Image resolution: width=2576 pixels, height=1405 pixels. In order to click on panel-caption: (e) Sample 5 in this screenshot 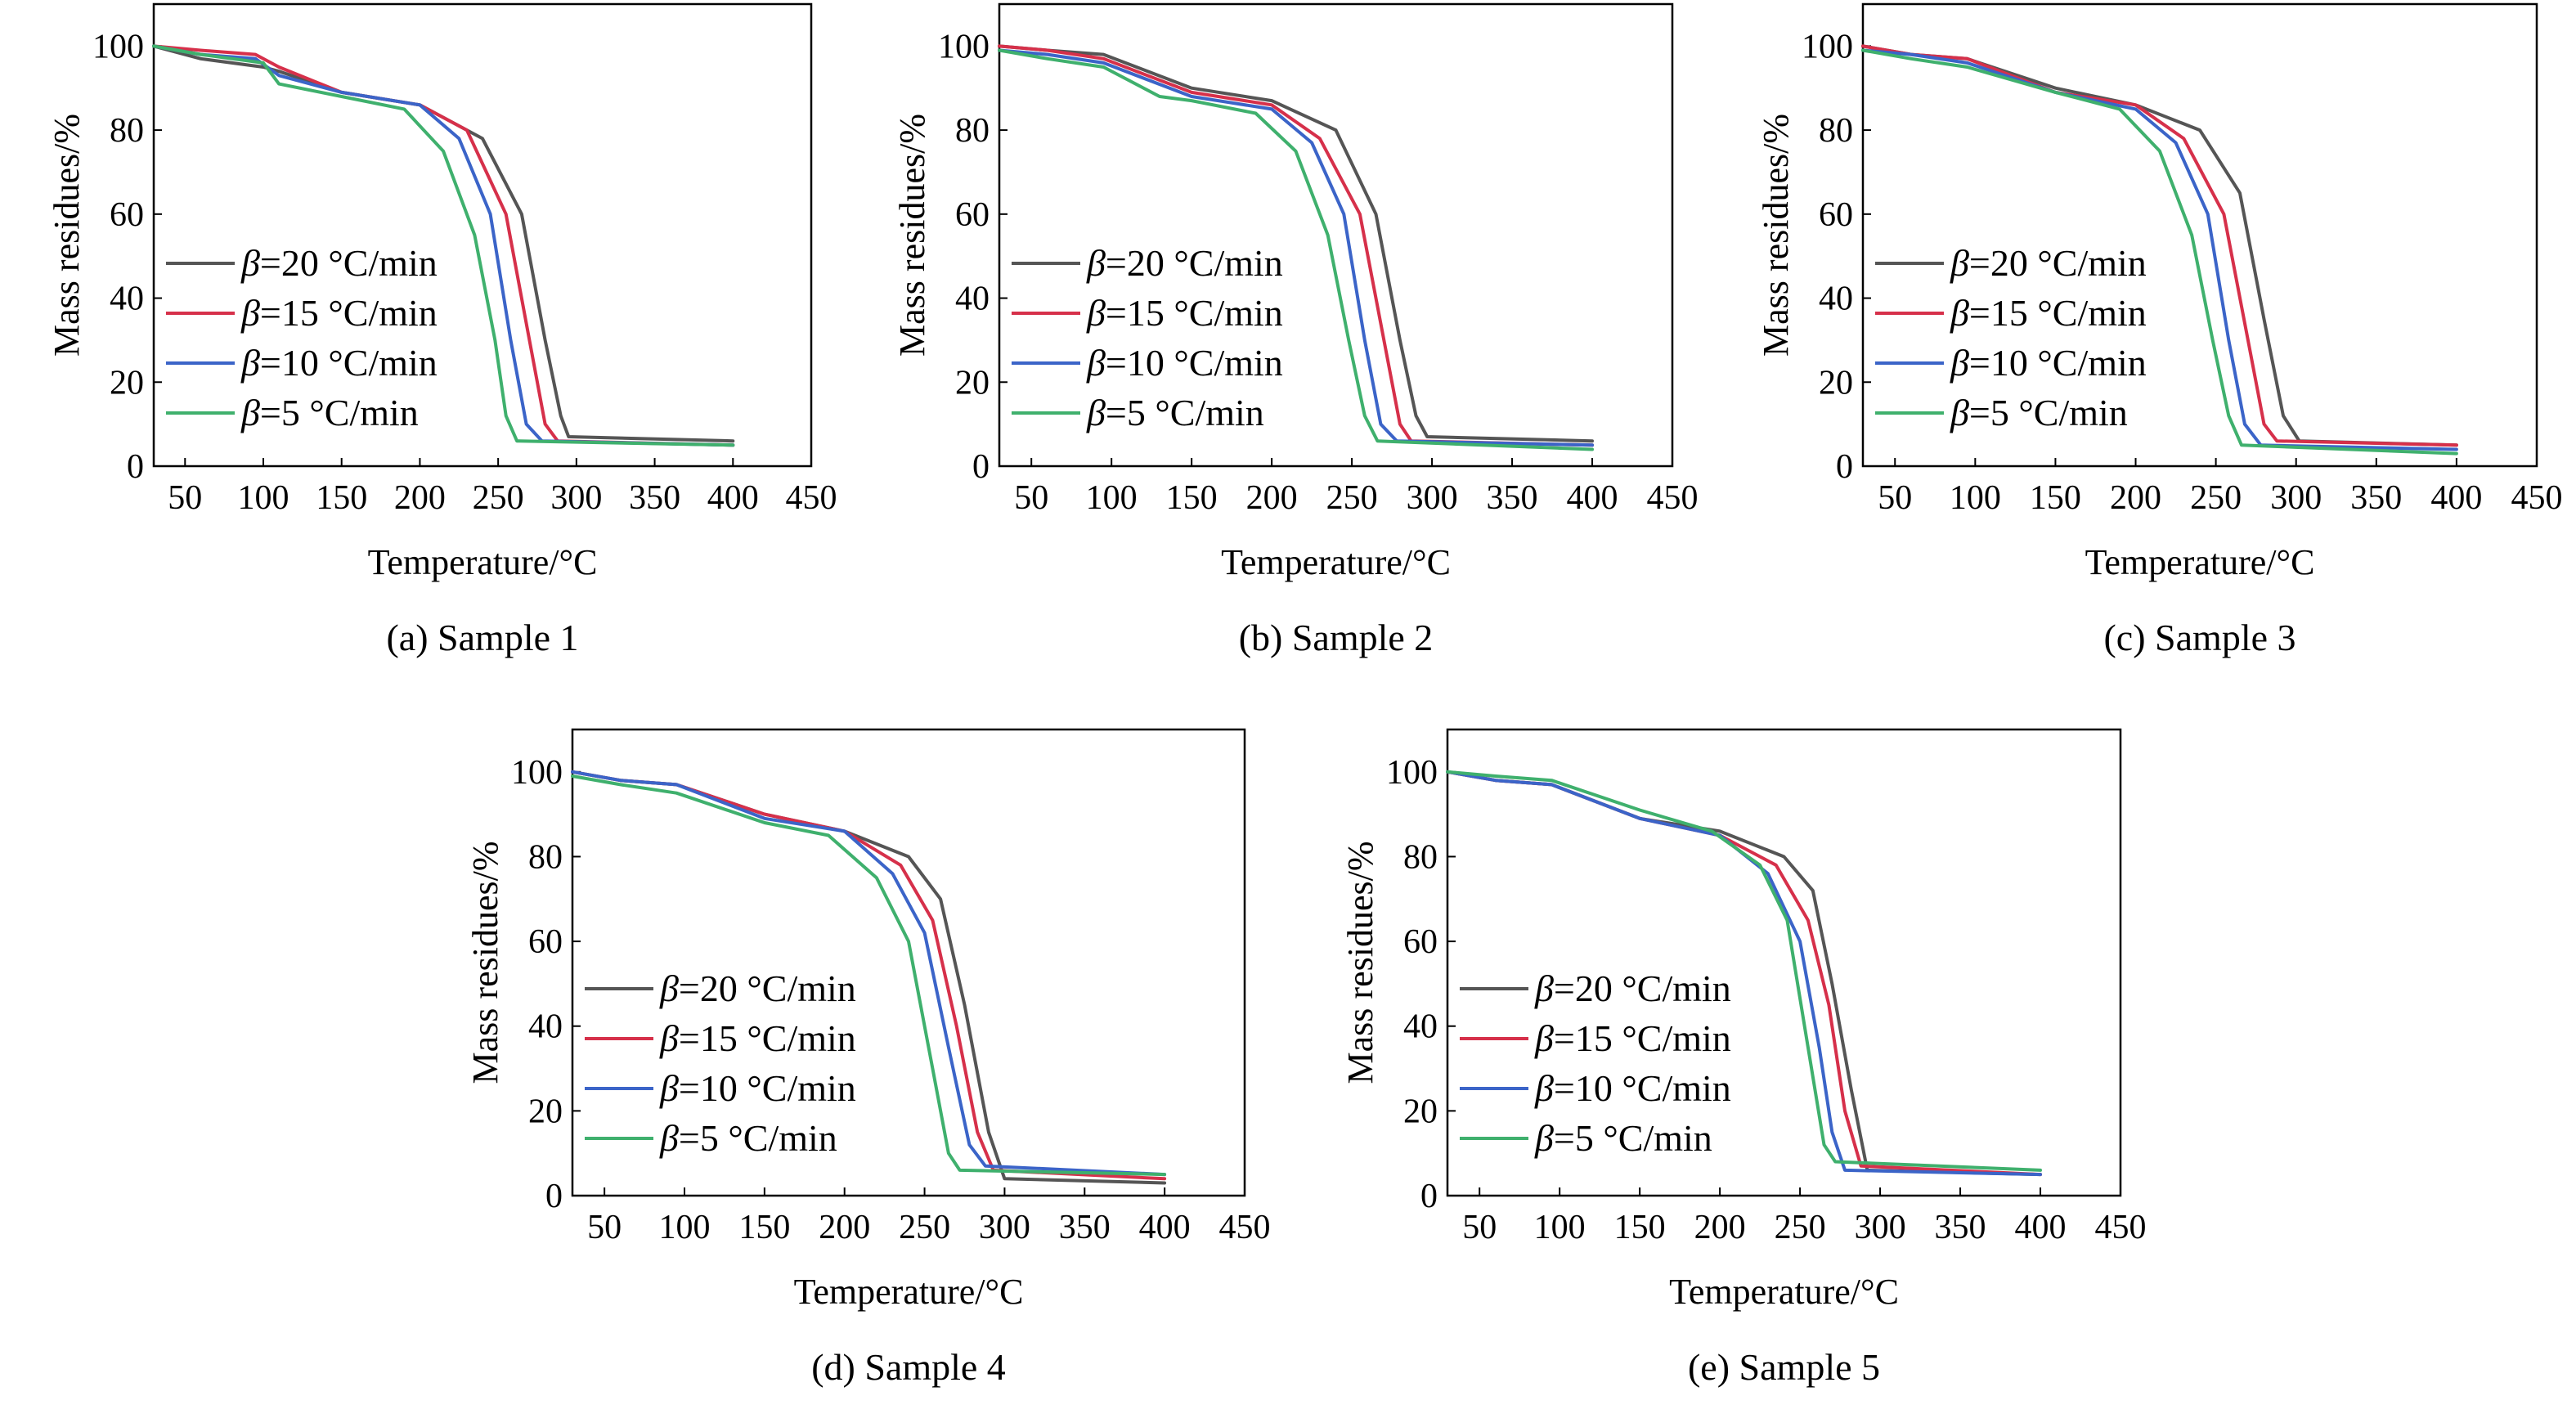, I will do `click(1784, 1367)`.